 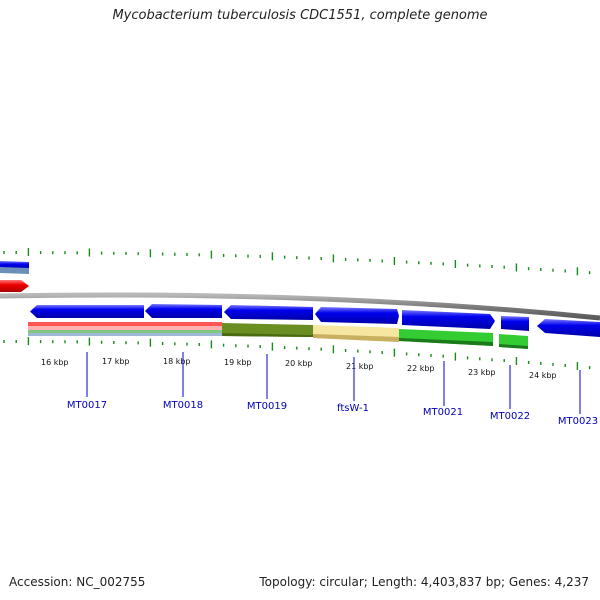 I want to click on upper-tick-track, so click(x=297, y=262).